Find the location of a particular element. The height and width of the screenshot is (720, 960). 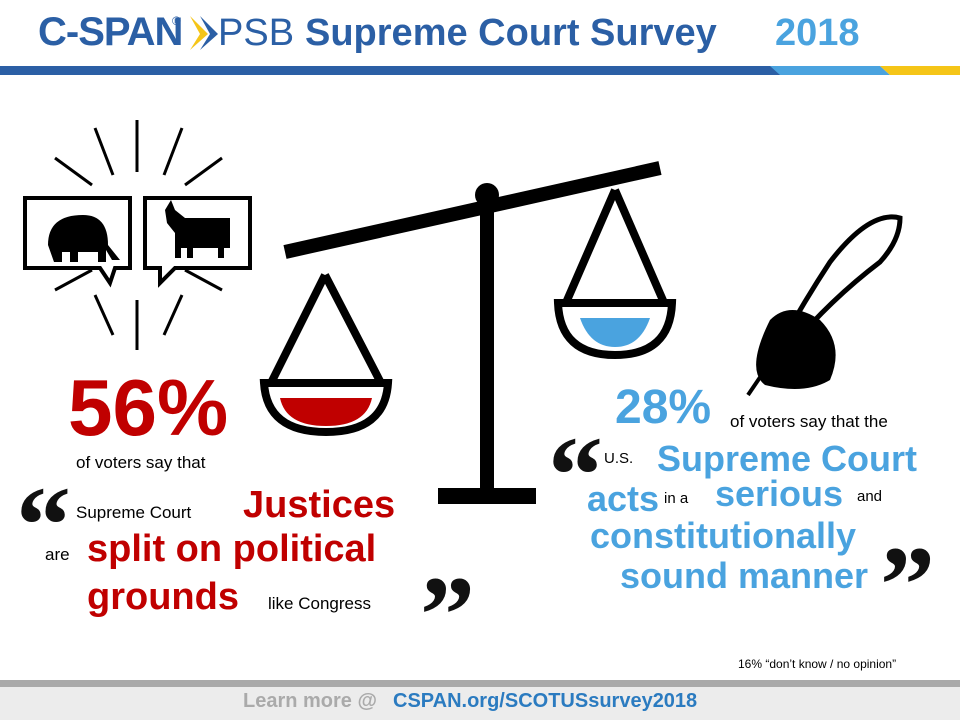

logo: C-SPAN is located at coordinates (110, 32).